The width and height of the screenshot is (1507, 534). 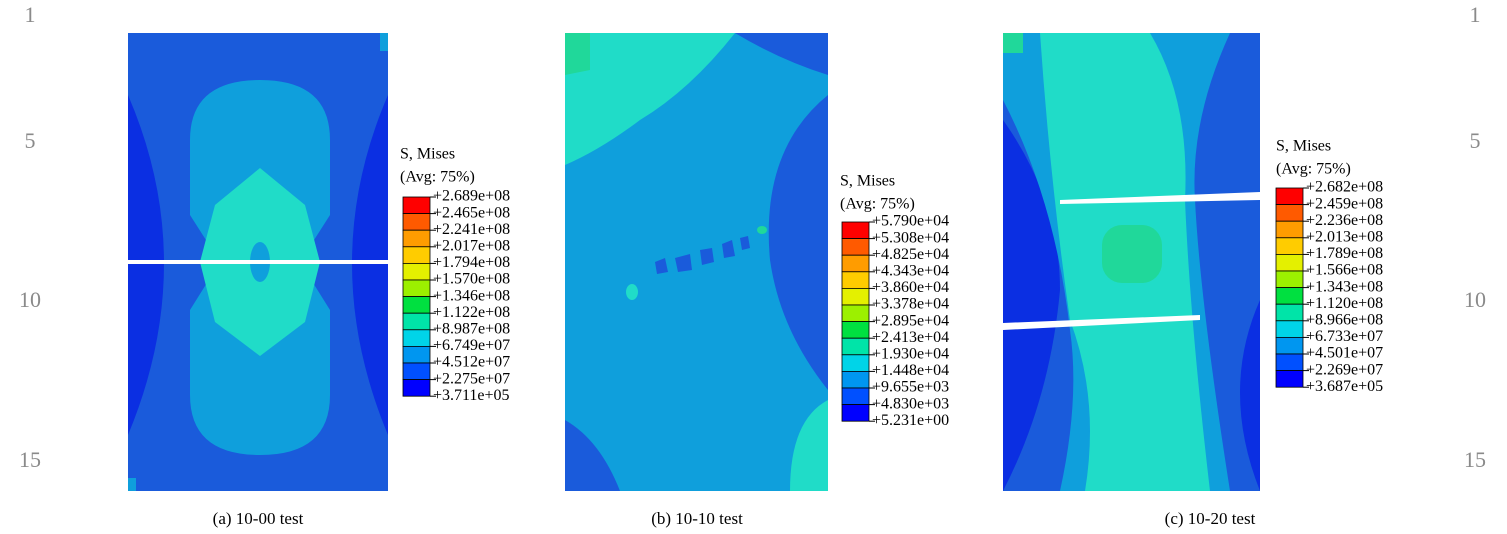 I want to click on legend-value: +2.241e+08, so click(x=471, y=229).